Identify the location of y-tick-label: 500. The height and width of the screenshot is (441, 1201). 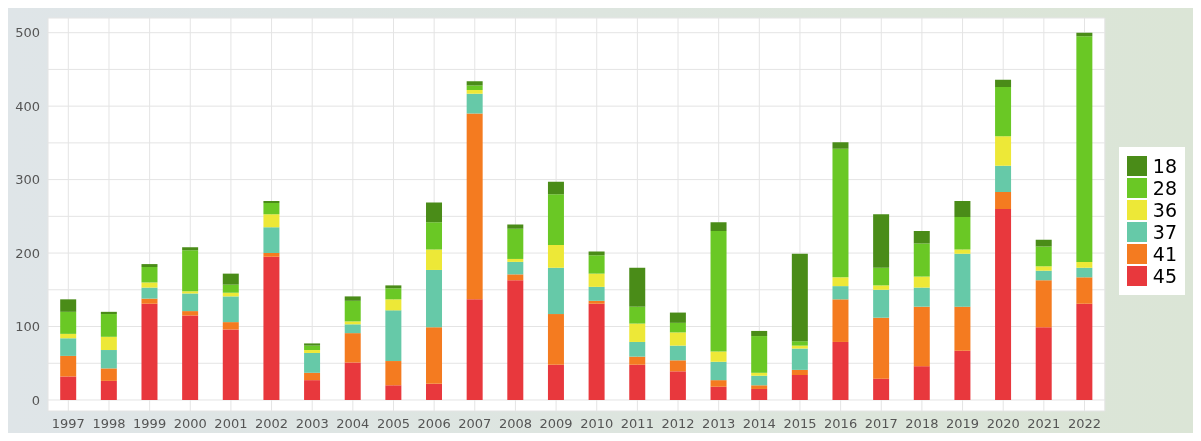
(27, 33).